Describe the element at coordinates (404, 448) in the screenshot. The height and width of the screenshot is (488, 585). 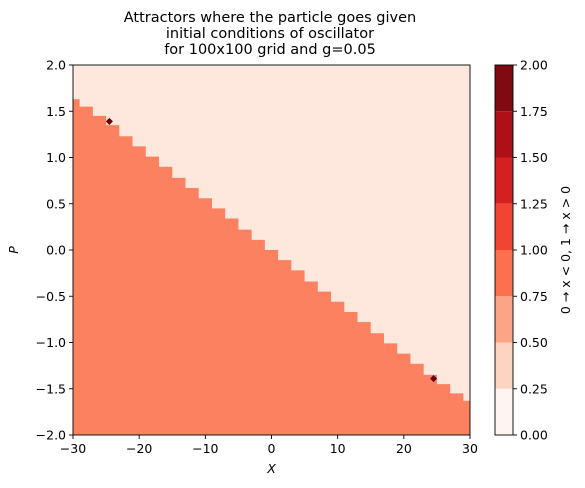
I see `x-tick-label: 20` at that location.